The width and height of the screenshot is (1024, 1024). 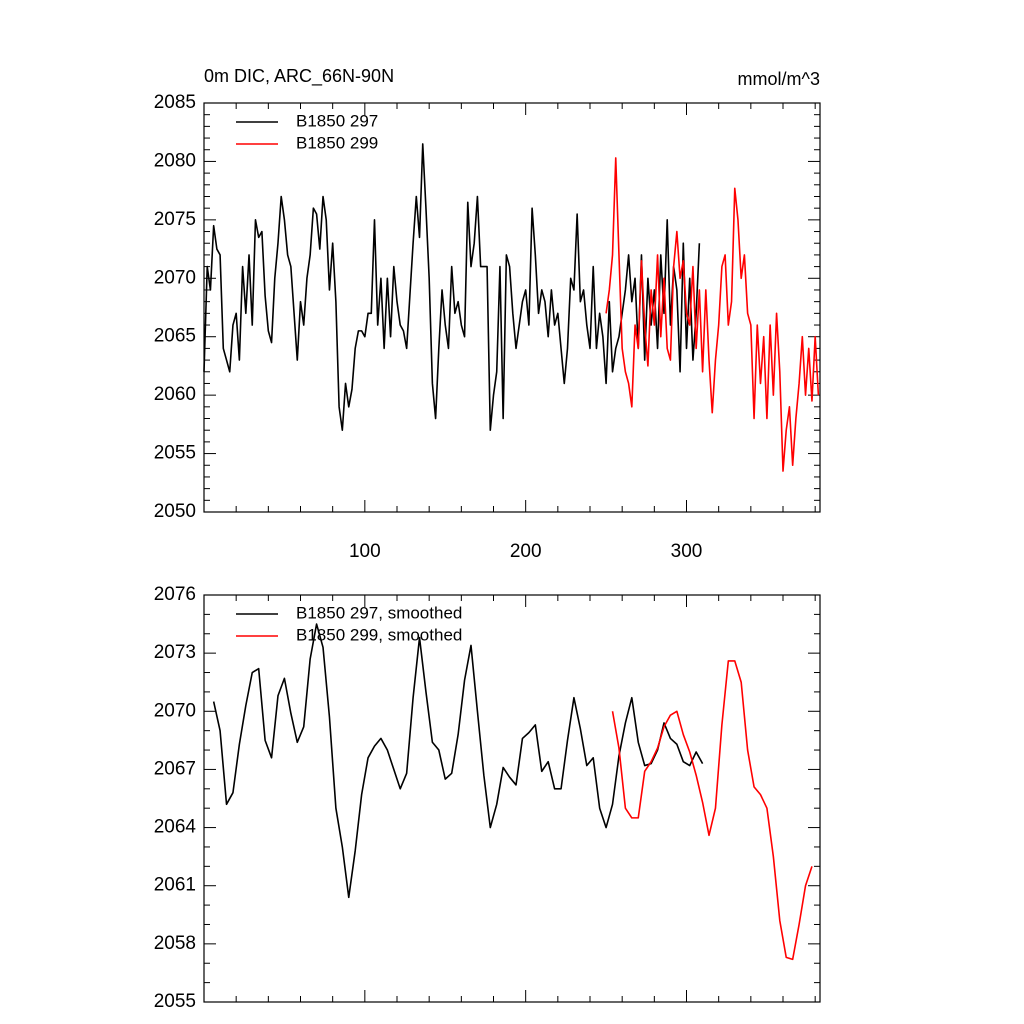 I want to click on x-tick-label: 100, so click(x=365, y=551).